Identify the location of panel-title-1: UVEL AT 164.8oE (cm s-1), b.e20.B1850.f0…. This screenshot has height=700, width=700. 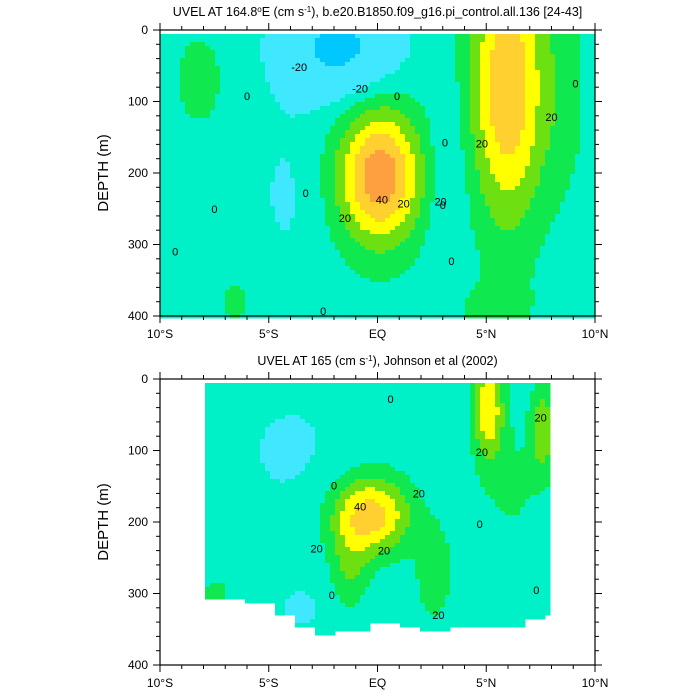
(378, 12).